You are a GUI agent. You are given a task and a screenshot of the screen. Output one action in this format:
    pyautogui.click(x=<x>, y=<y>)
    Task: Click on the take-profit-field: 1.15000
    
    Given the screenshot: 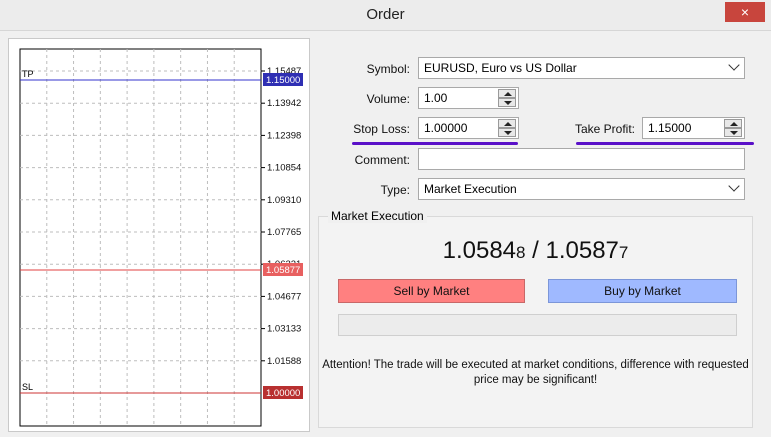 What is the action you would take?
    pyautogui.click(x=693, y=128)
    